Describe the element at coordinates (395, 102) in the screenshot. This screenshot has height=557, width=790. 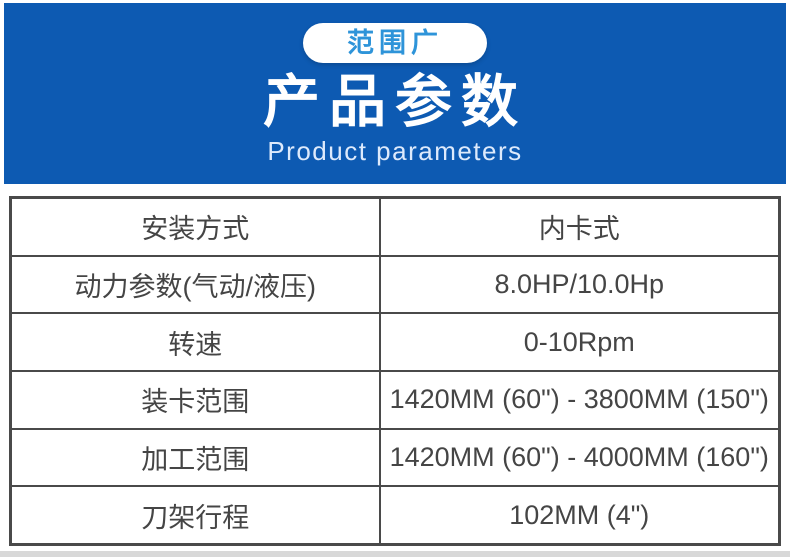
I see `page-title: 产品参数` at that location.